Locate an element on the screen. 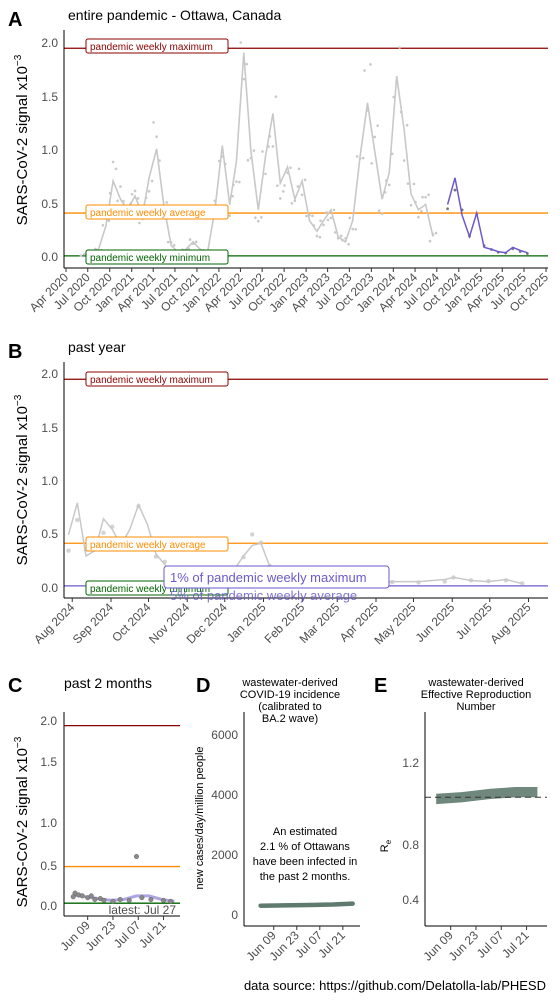 The width and height of the screenshot is (556, 1000). annotation-line: the past 2 months. is located at coordinates (305, 877).